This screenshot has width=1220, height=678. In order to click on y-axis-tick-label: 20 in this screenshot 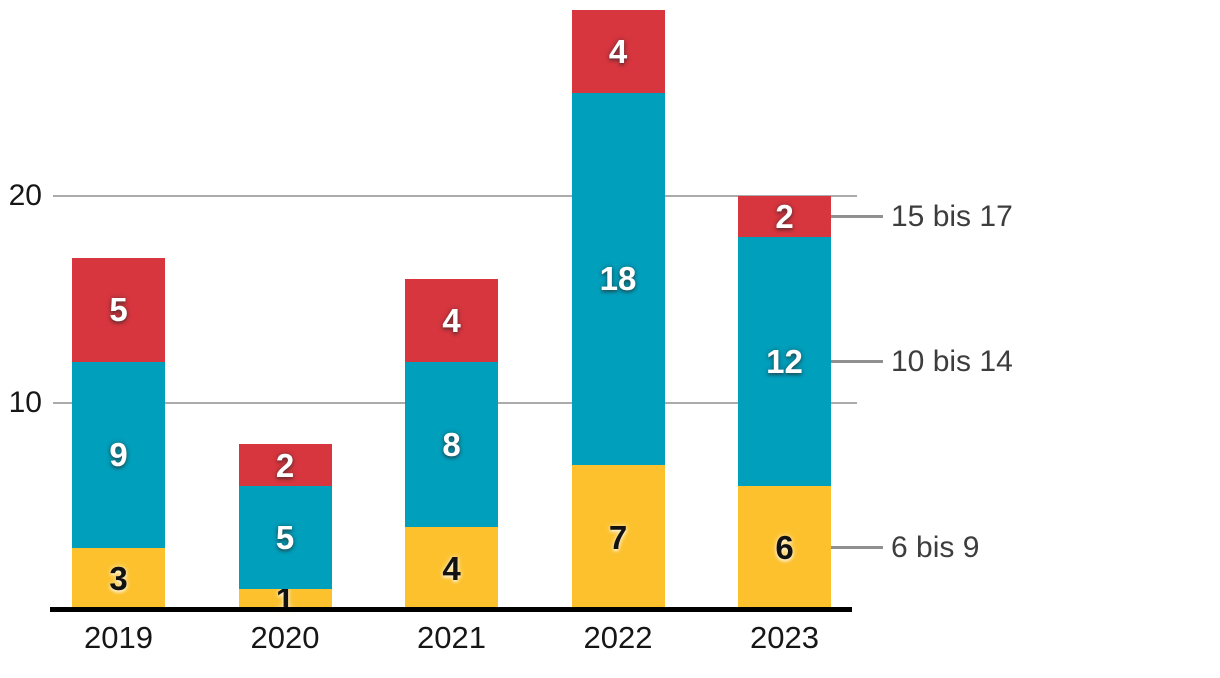, I will do `click(25, 195)`.